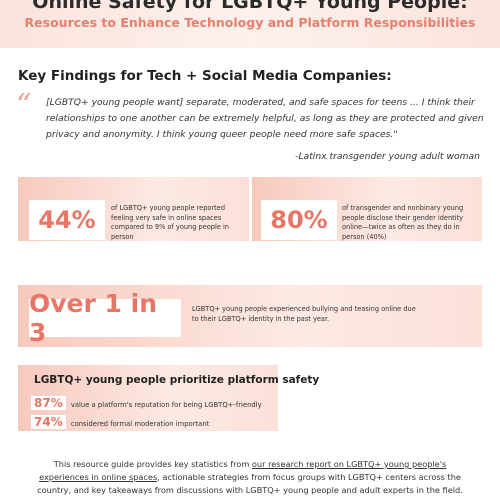 This screenshot has height=500, width=500. I want to click on priority-value: 74%, so click(48, 422).